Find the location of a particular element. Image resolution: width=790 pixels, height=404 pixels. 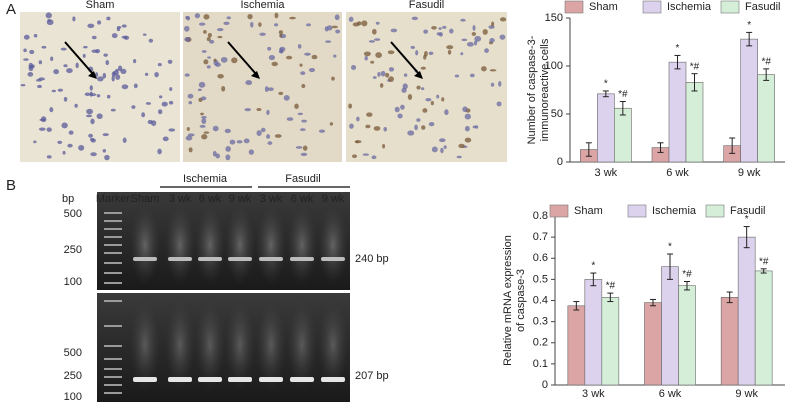

legend-label: Sham is located at coordinates (603, 7).